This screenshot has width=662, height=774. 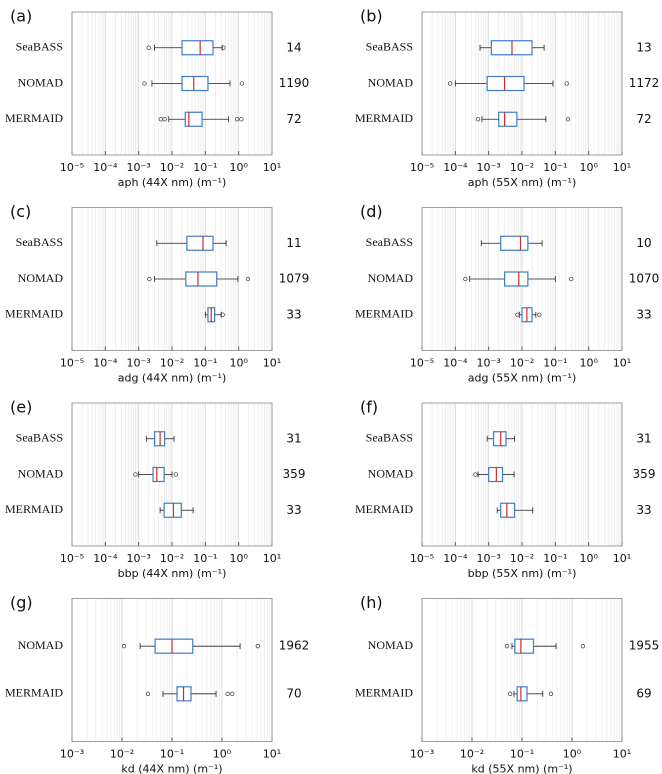 What do you see at coordinates (643, 47) in the screenshot?
I see `count-label: 13` at bounding box center [643, 47].